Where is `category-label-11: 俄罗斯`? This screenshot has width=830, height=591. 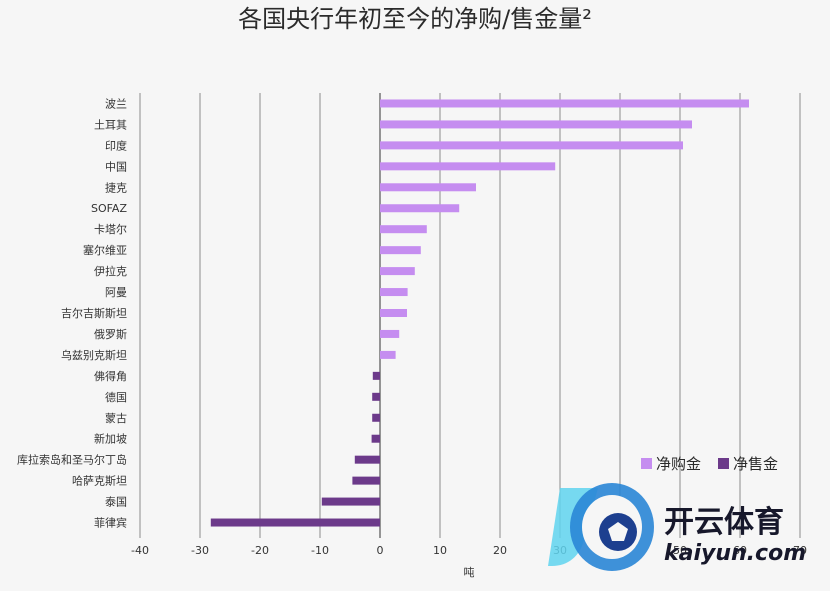
category-label-11: 俄罗斯 is located at coordinates (110, 334).